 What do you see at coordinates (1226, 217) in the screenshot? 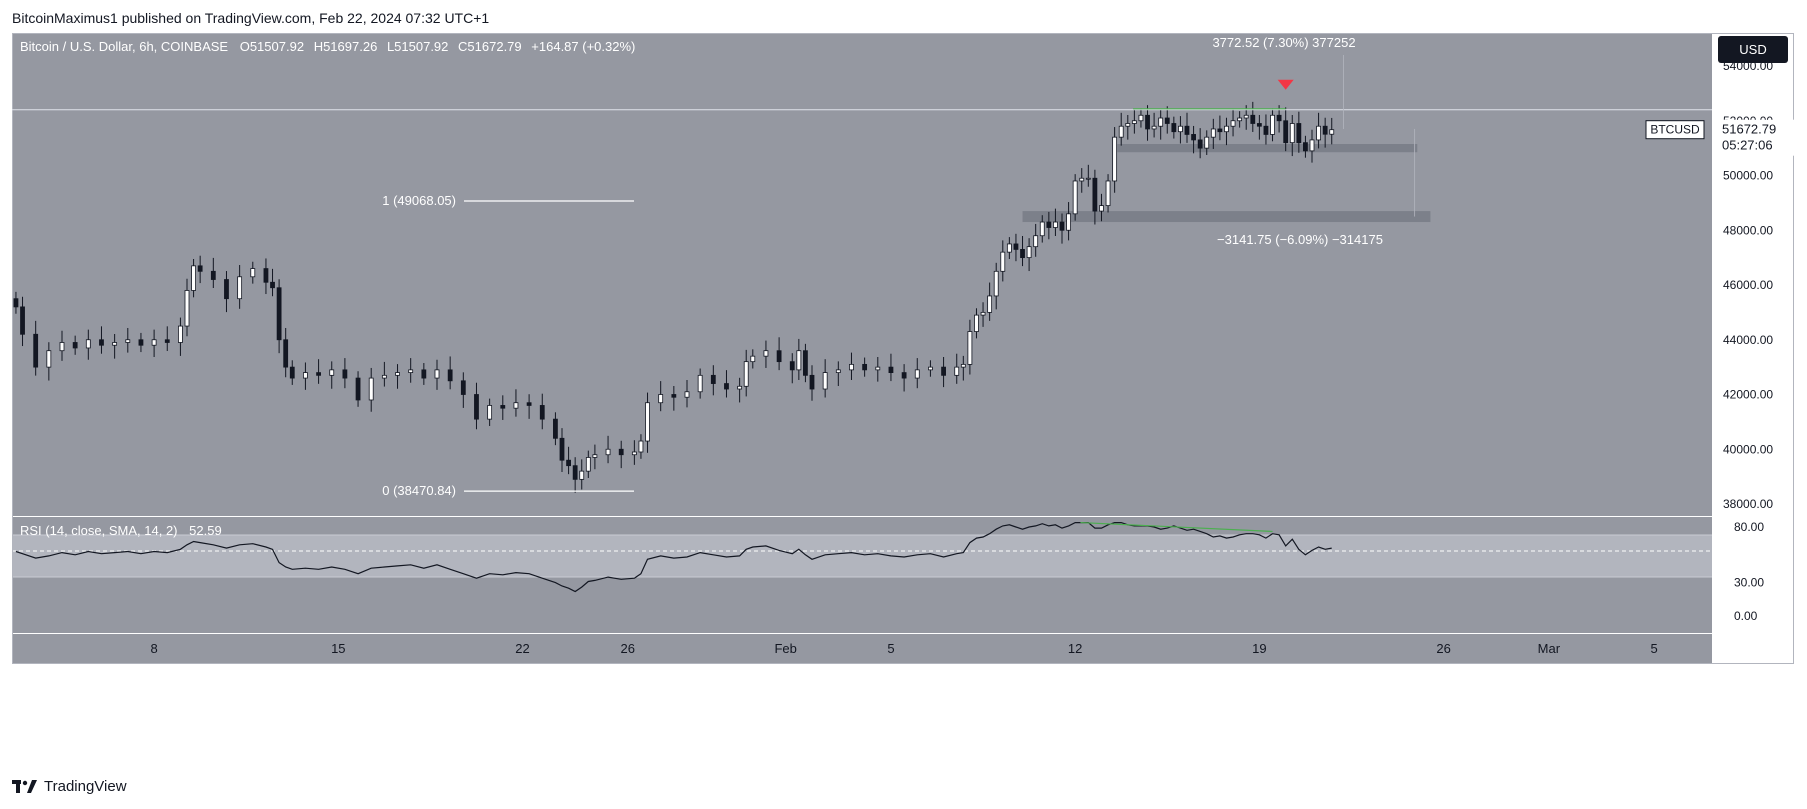
I see `support-zone-lower` at bounding box center [1226, 217].